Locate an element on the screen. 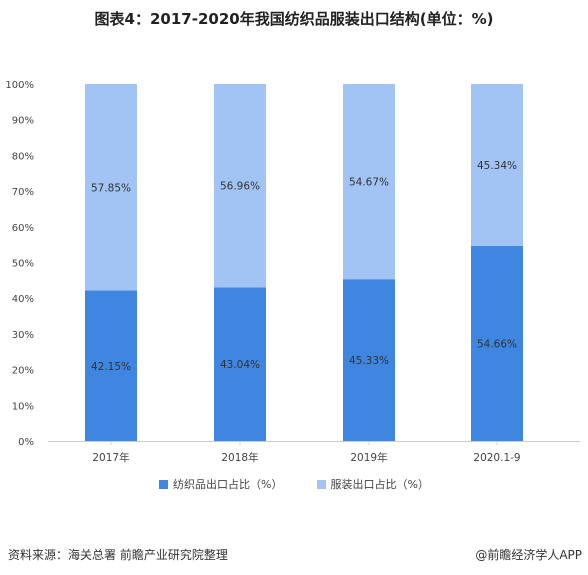 Image resolution: width=588 pixels, height=575 pixels. data-label-textile: 42.15% is located at coordinates (111, 367).